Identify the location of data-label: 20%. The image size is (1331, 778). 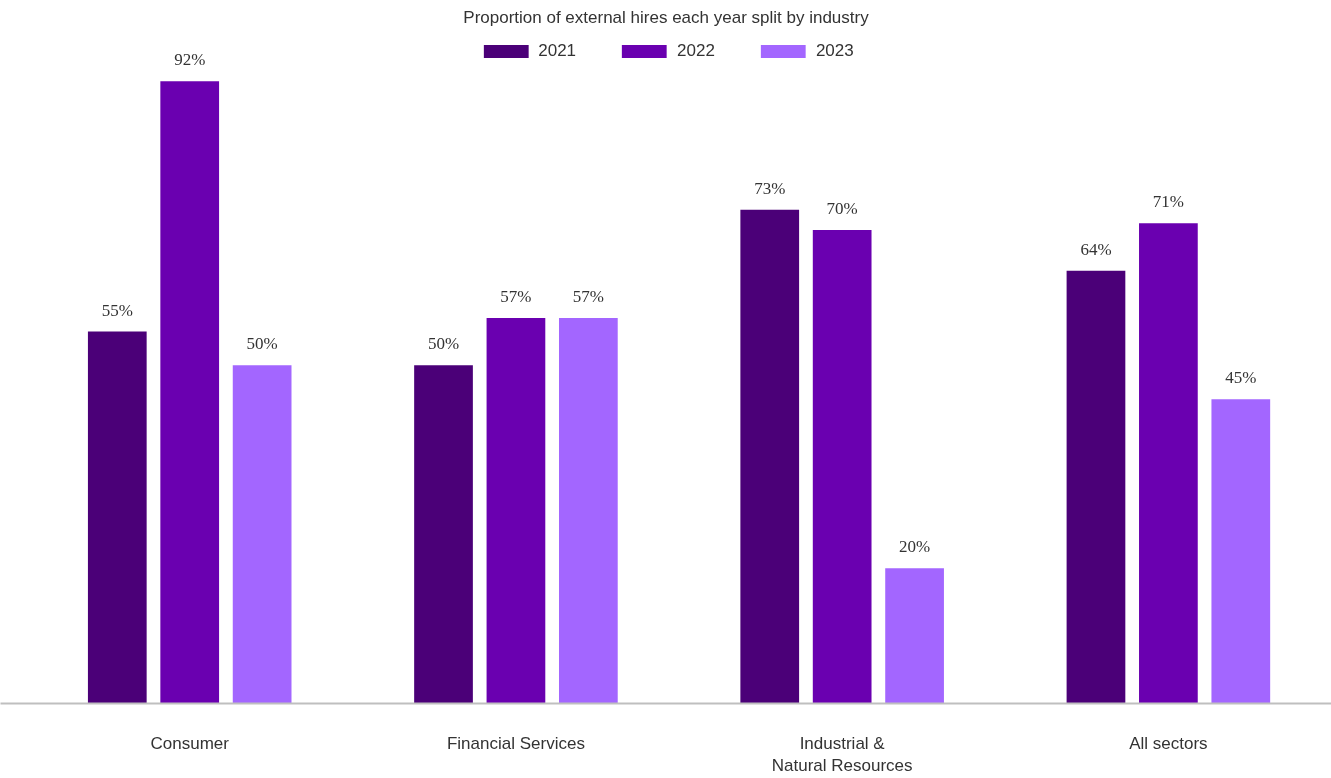
(915, 547).